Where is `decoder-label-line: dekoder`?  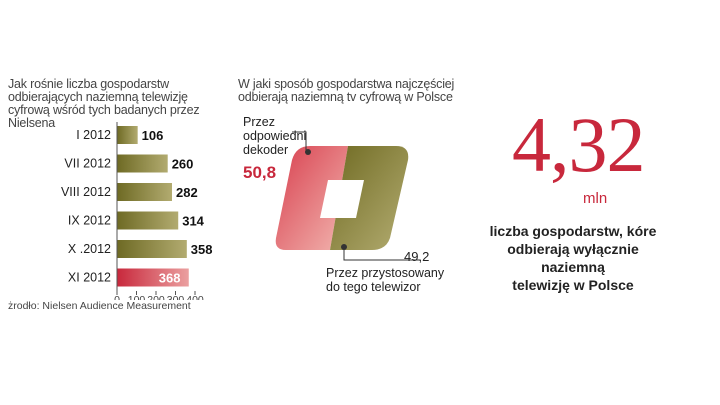
decoder-label-line: dekoder is located at coordinates (266, 150).